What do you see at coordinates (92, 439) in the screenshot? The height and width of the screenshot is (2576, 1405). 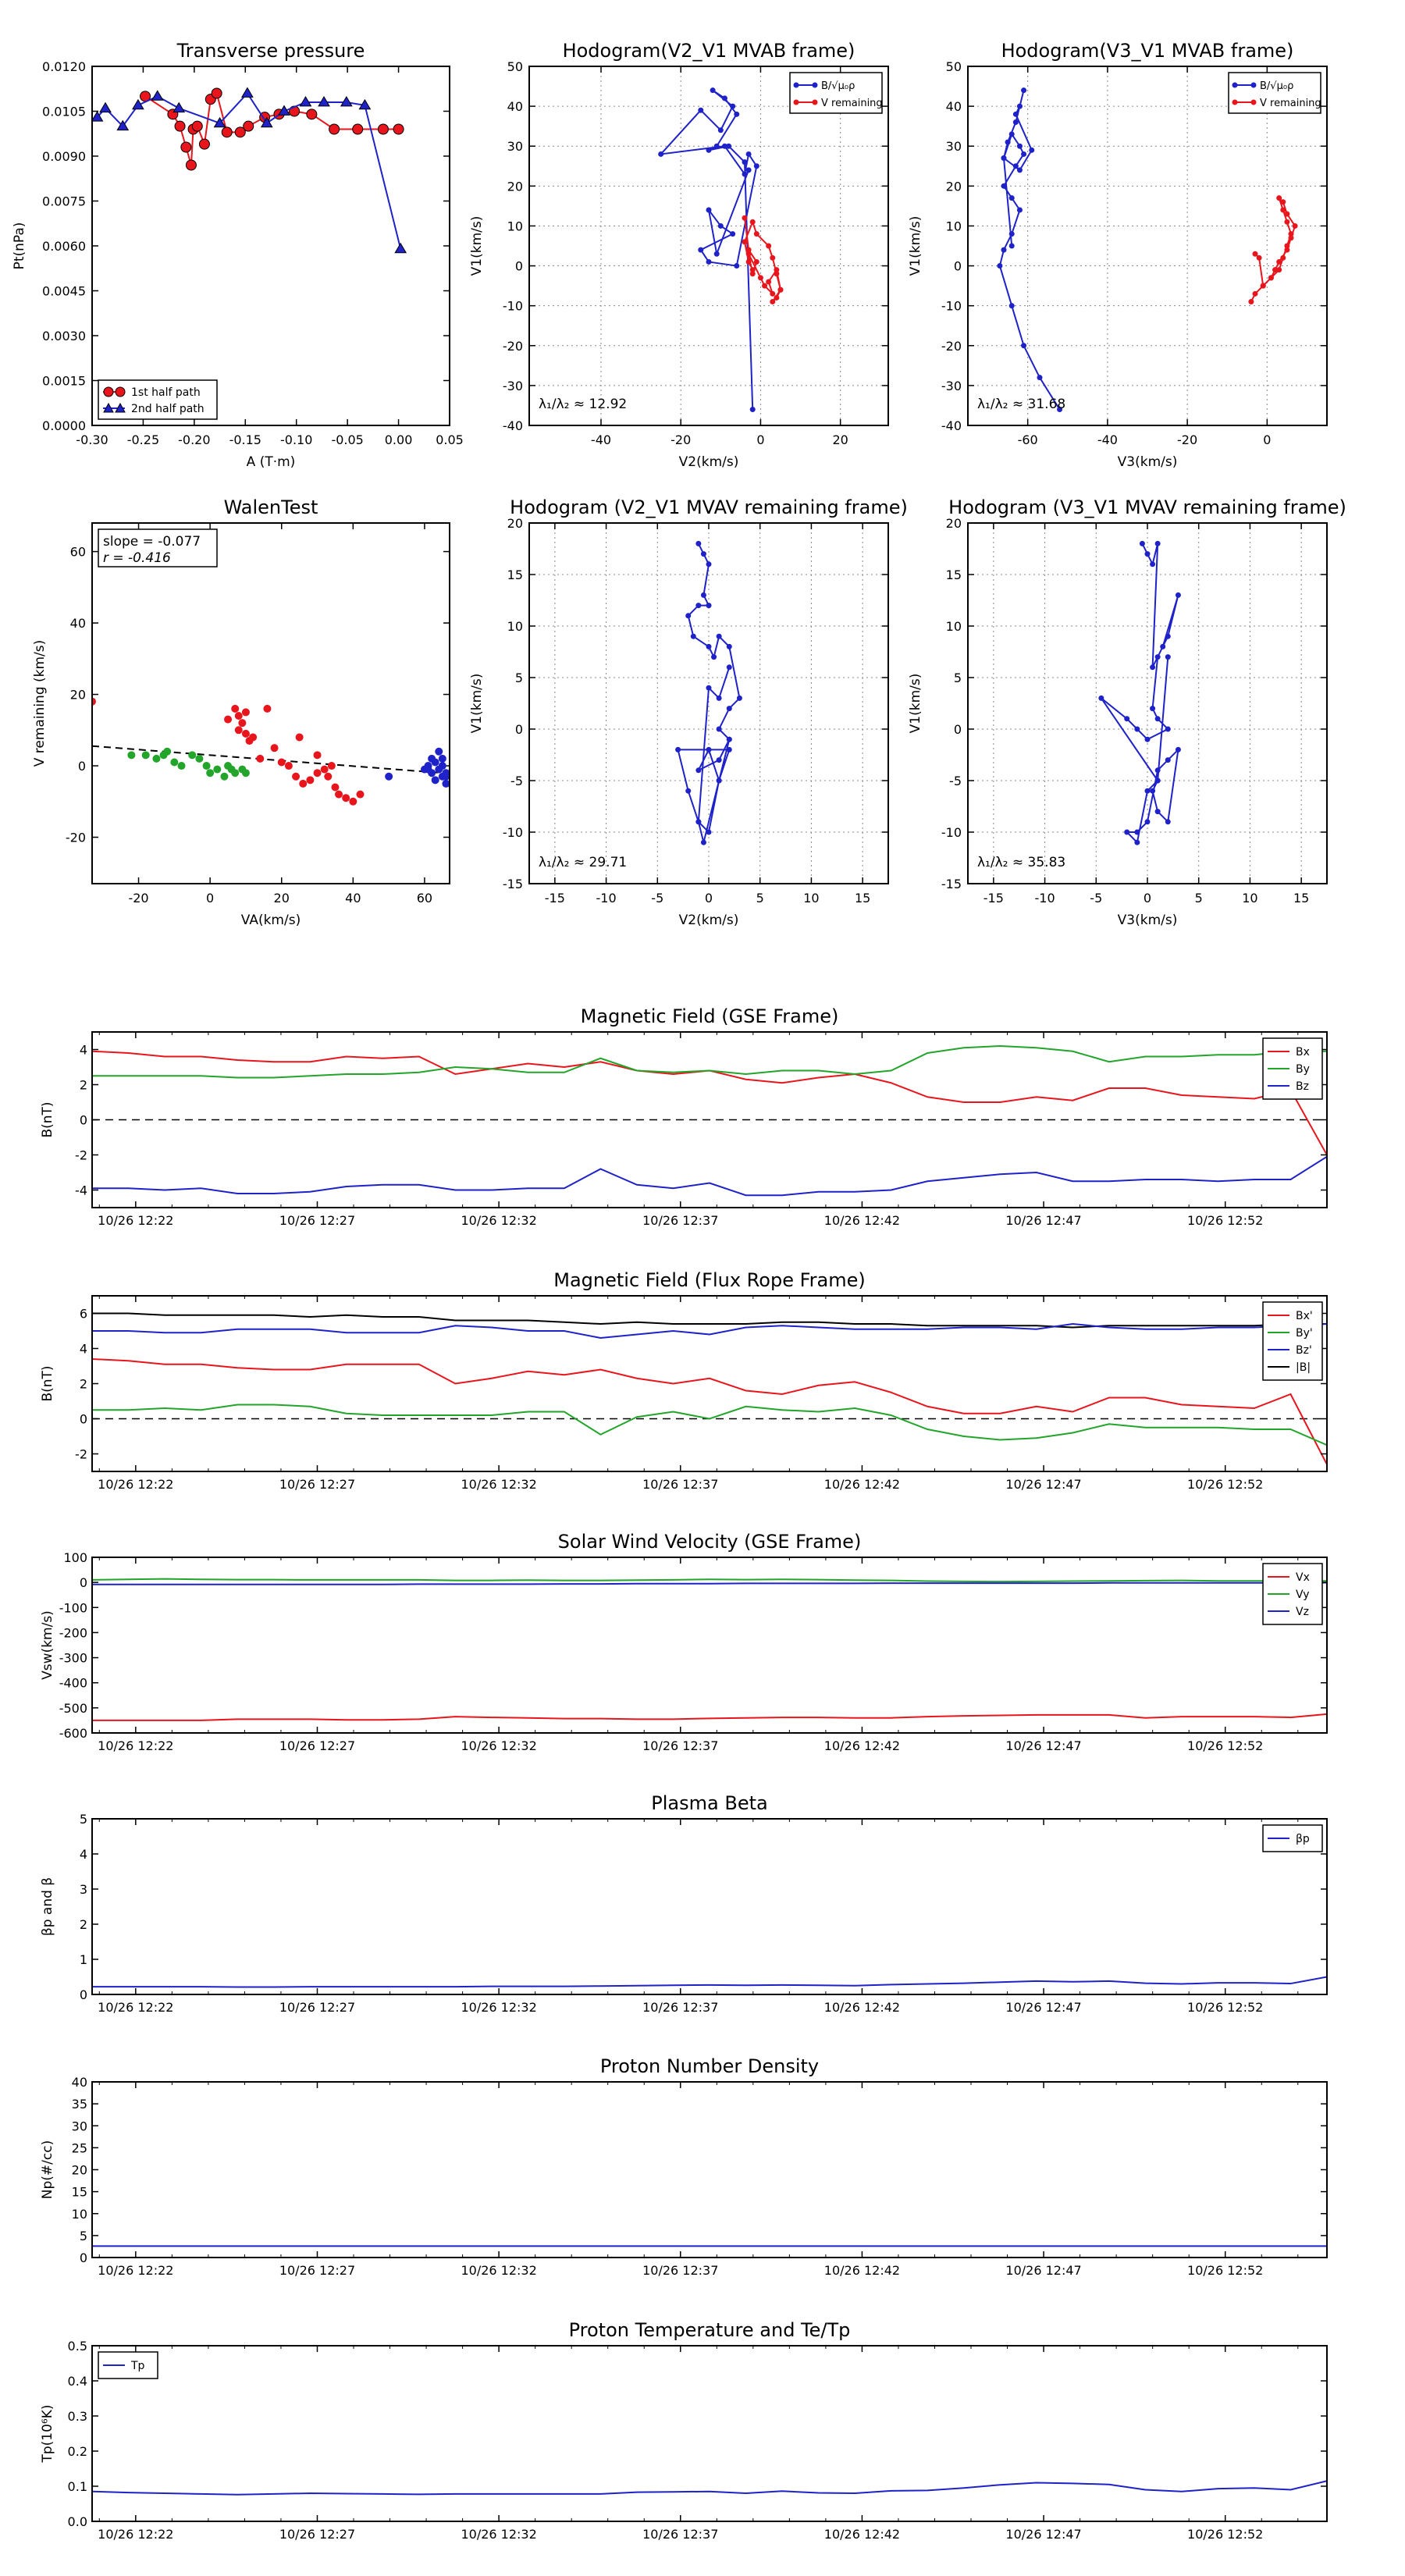 I see `x-tick-label: -0.30` at bounding box center [92, 439].